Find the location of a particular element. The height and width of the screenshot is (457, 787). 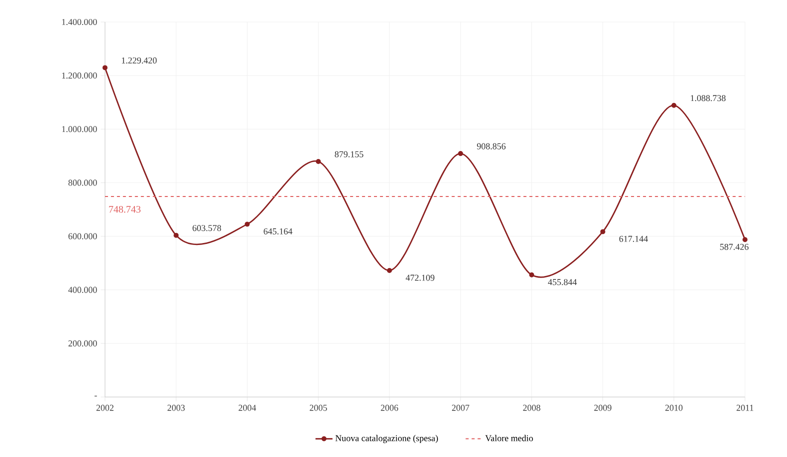

x-tick-label: 2011 is located at coordinates (745, 407).